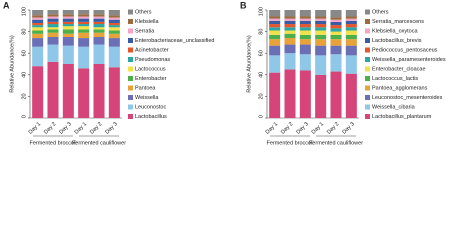 The image size is (474, 240). Describe the element at coordinates (175, 41) in the screenshot. I see `legend-label: Enterobacteriaceae_unclassified` at that location.